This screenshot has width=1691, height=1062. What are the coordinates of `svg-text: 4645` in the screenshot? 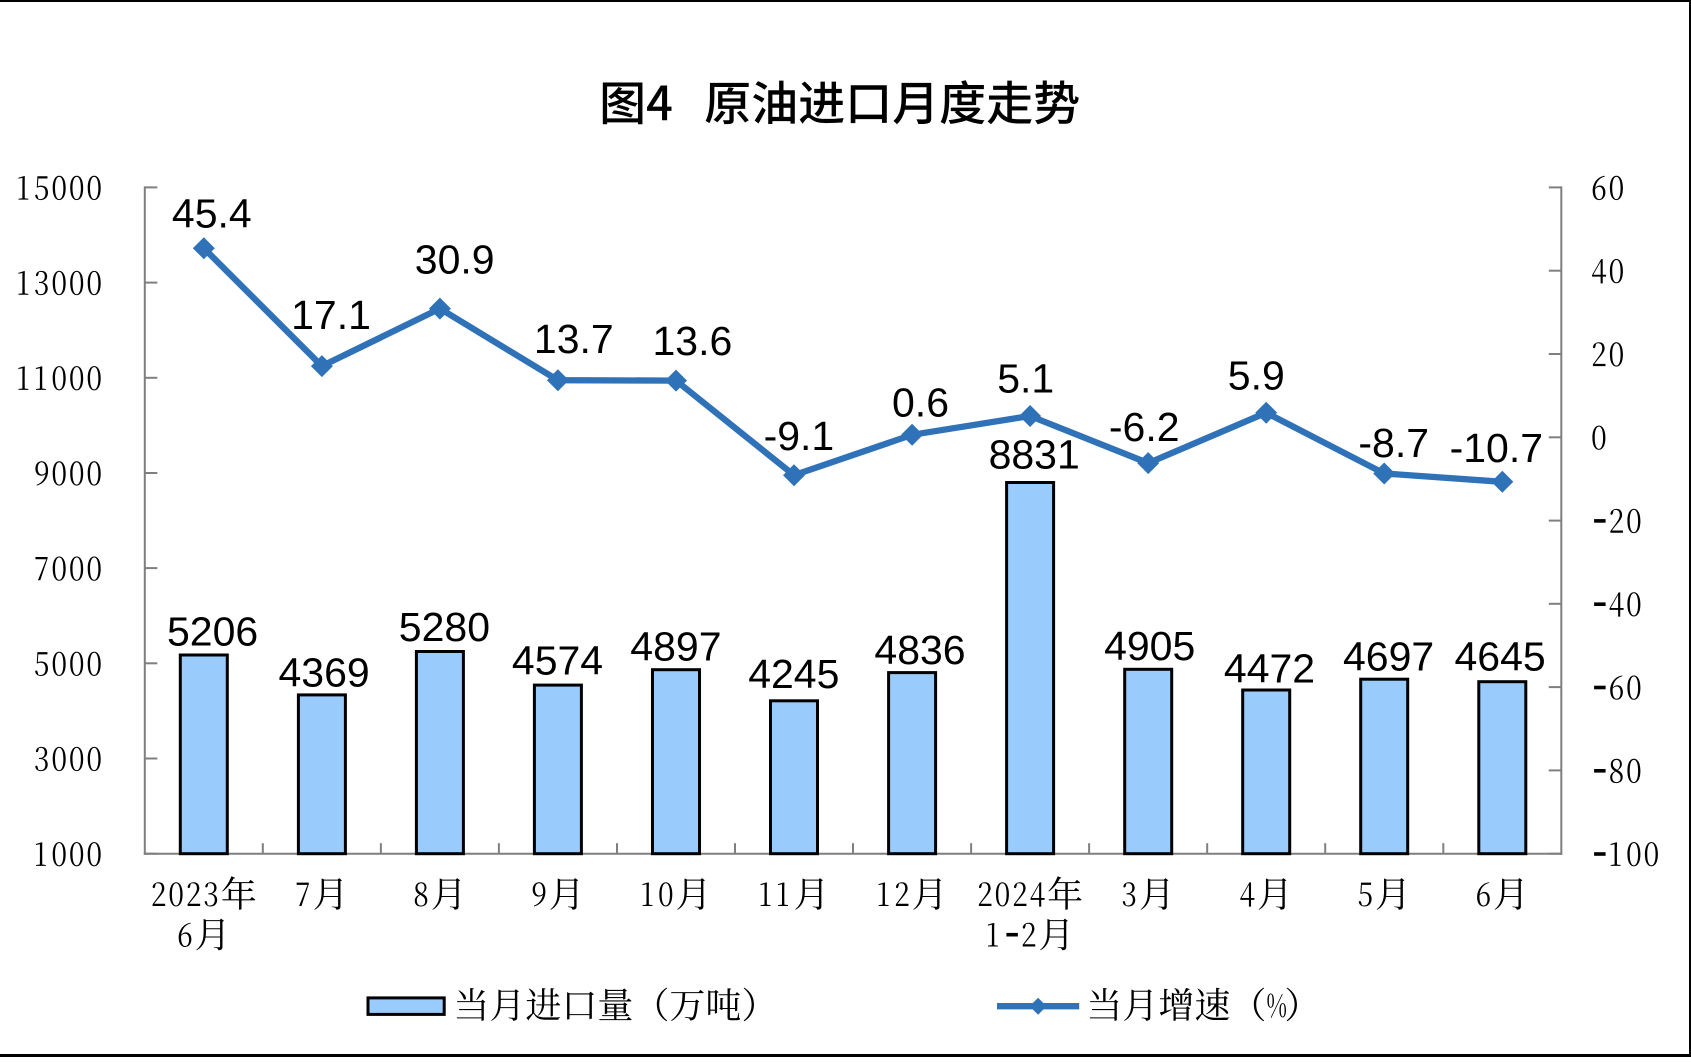 It's located at (1499, 657).